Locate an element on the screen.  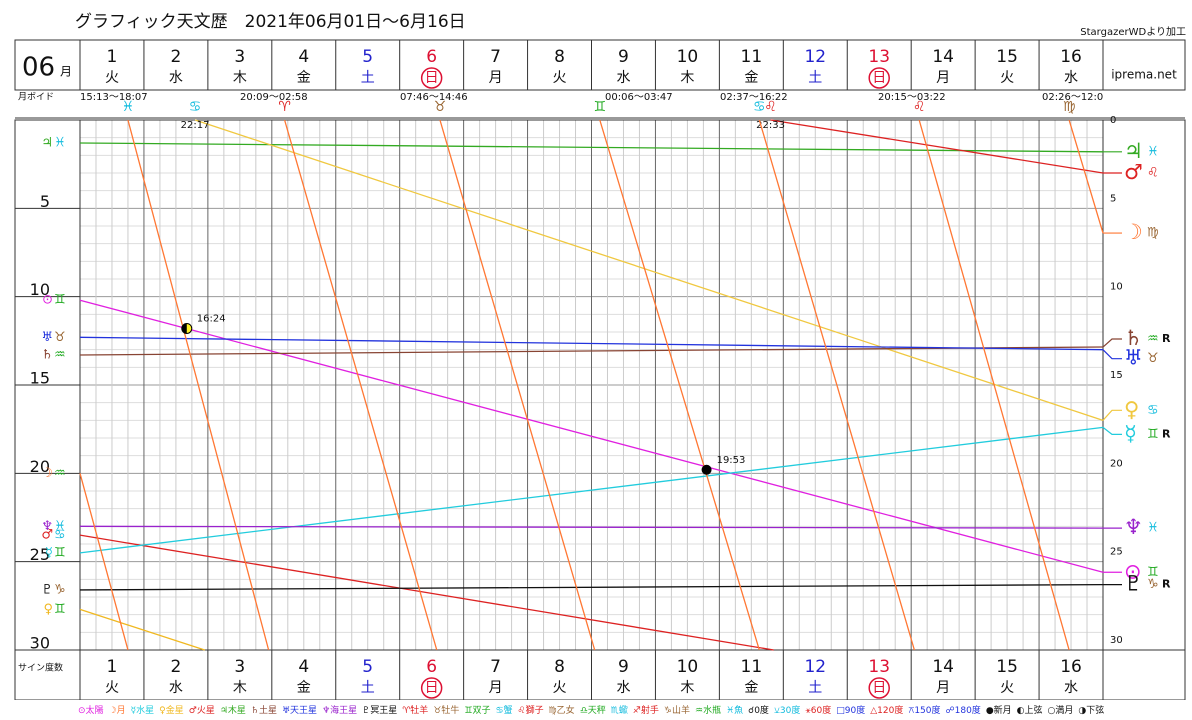
legend-item: ♆海王星 is located at coordinates (340, 710).